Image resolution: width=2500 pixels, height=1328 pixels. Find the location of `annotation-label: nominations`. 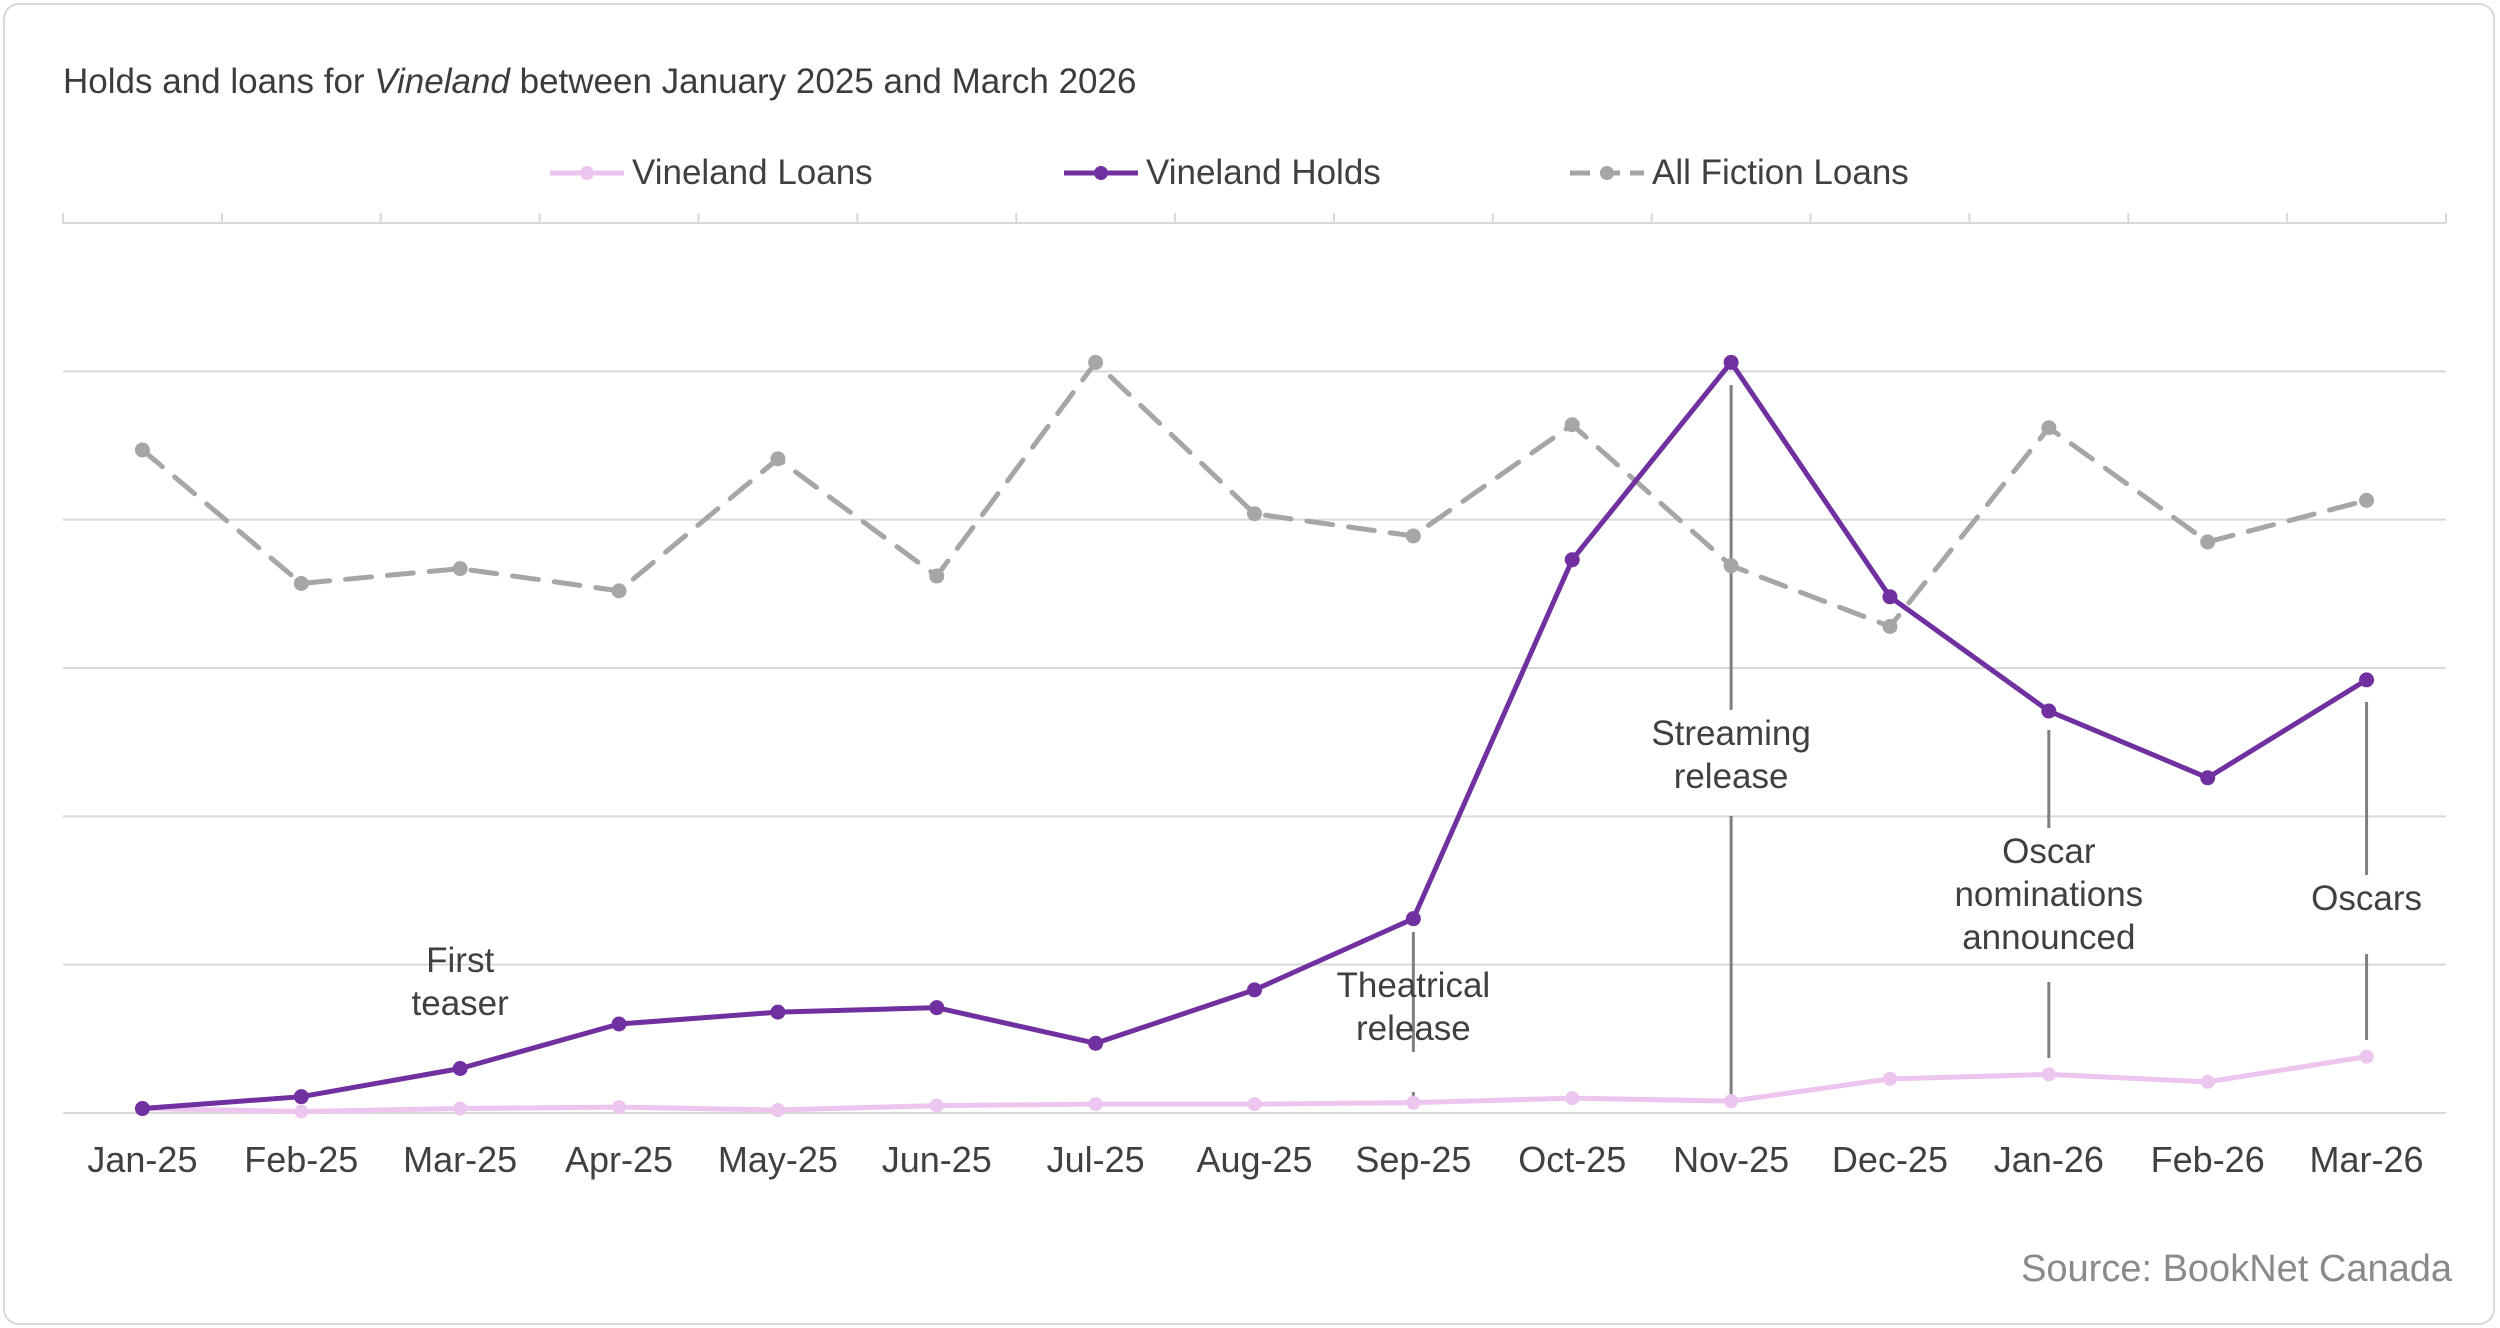

annotation-label: nominations is located at coordinates (2048, 894).